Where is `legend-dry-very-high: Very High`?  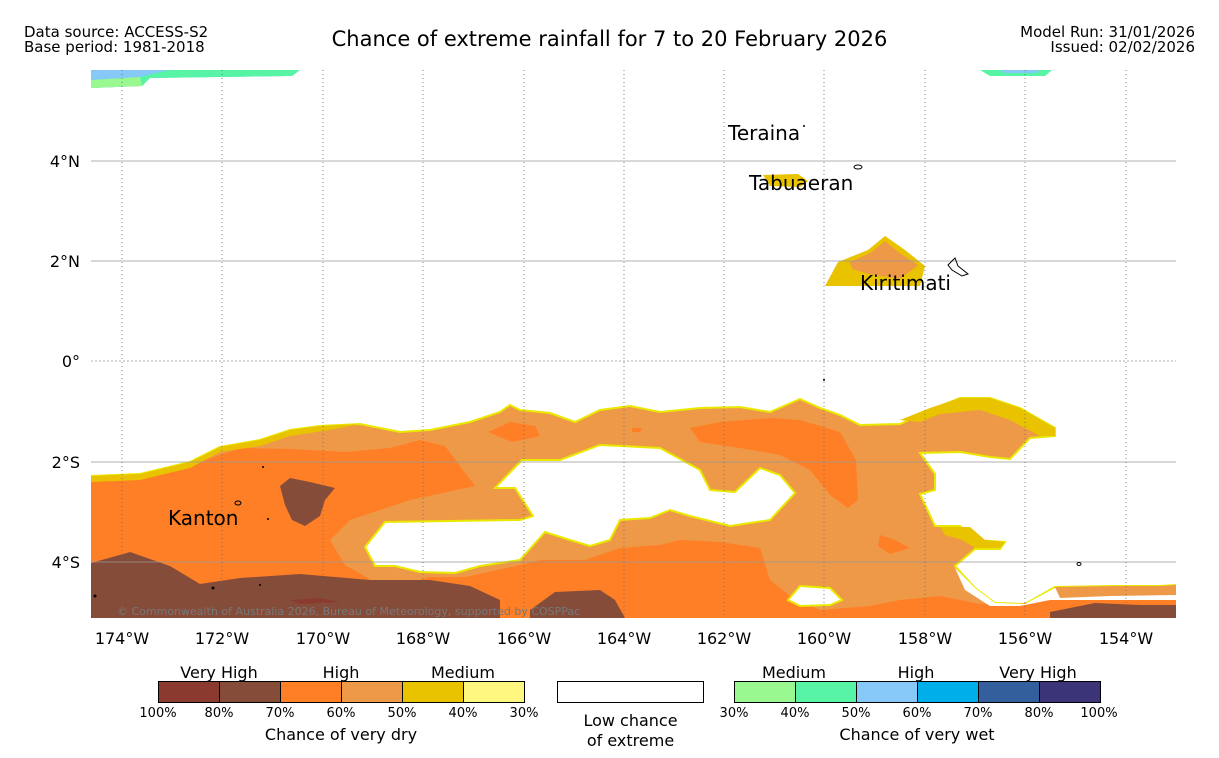
legend-dry-very-high: Very High is located at coordinates (219, 672).